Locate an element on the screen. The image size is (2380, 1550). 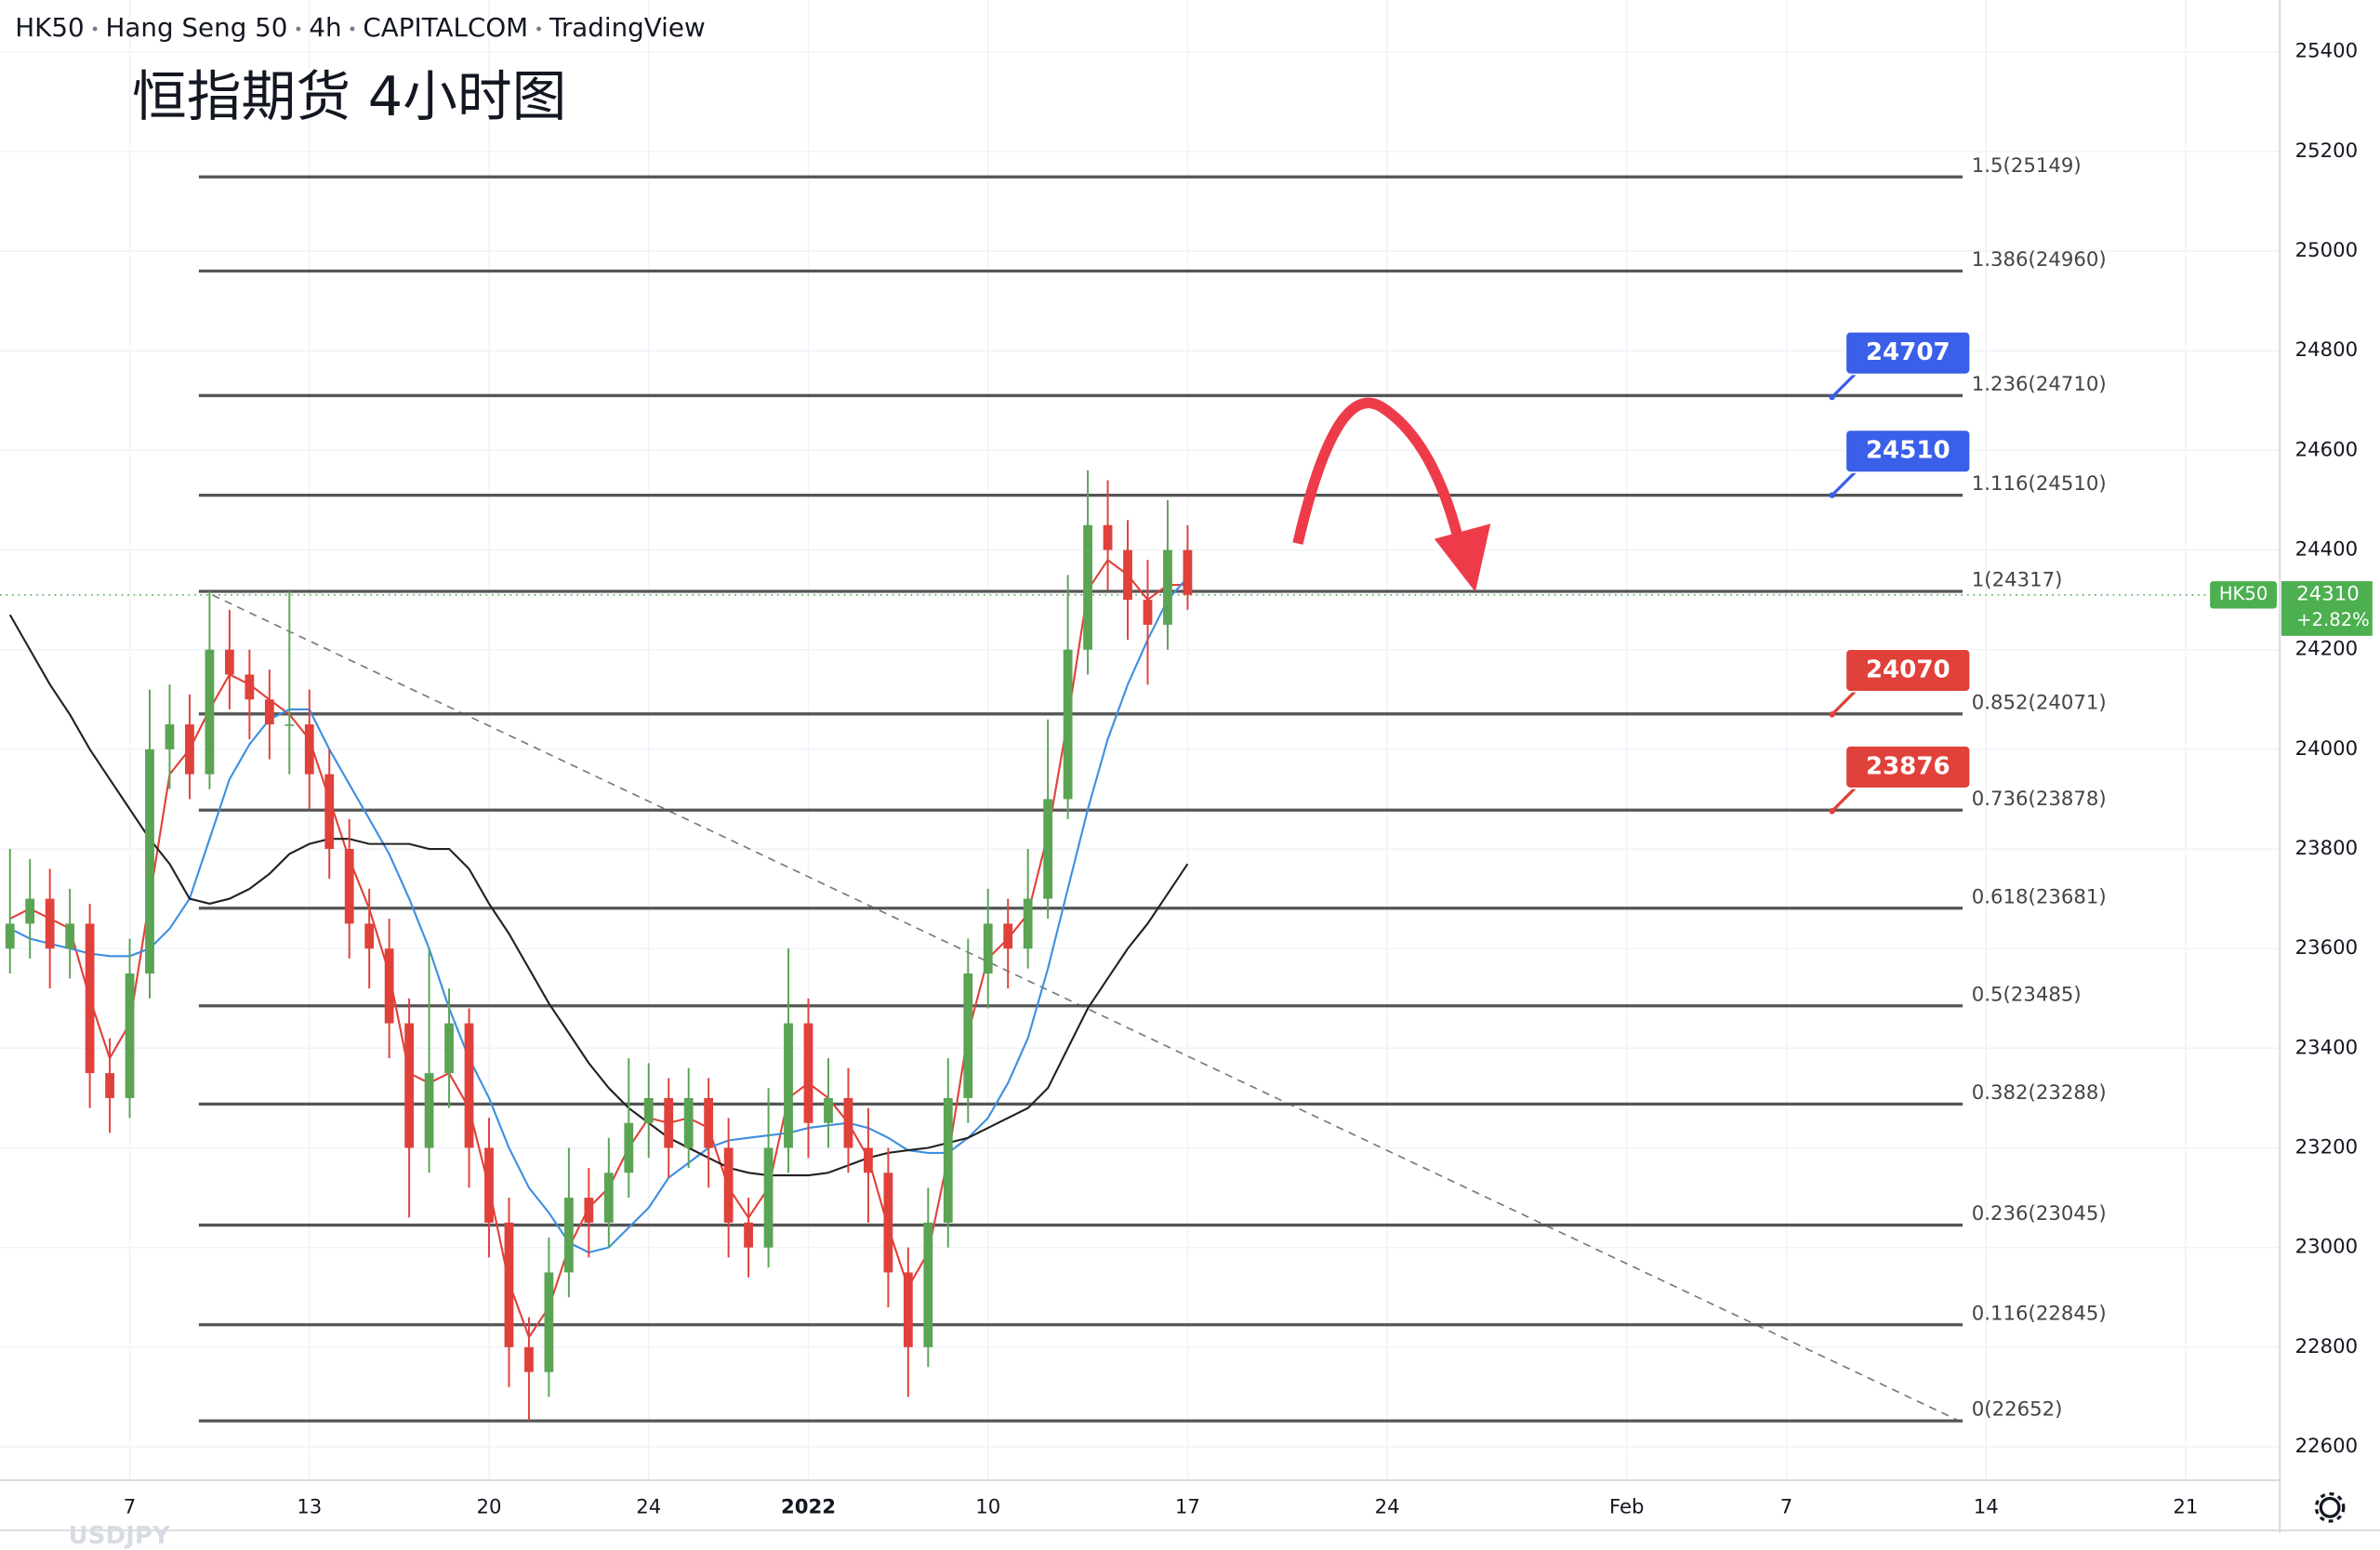
last-price-label: 24310 is located at coordinates (2328, 594).